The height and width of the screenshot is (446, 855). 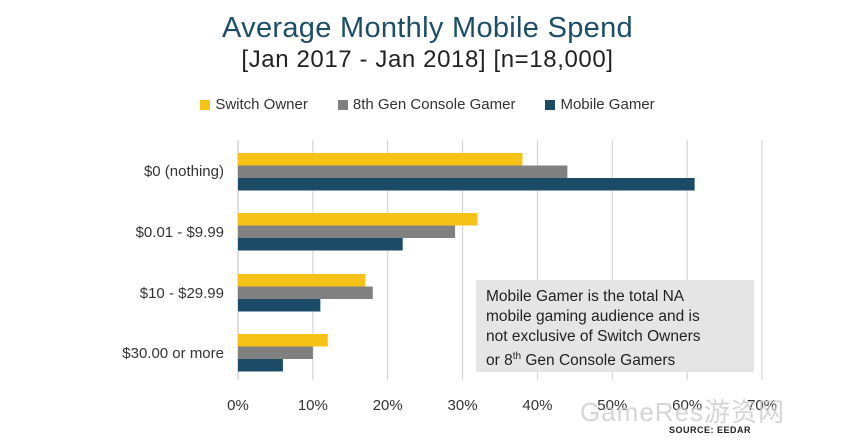 I want to click on note-line-2: mobile gaming audience and is, so click(x=593, y=316).